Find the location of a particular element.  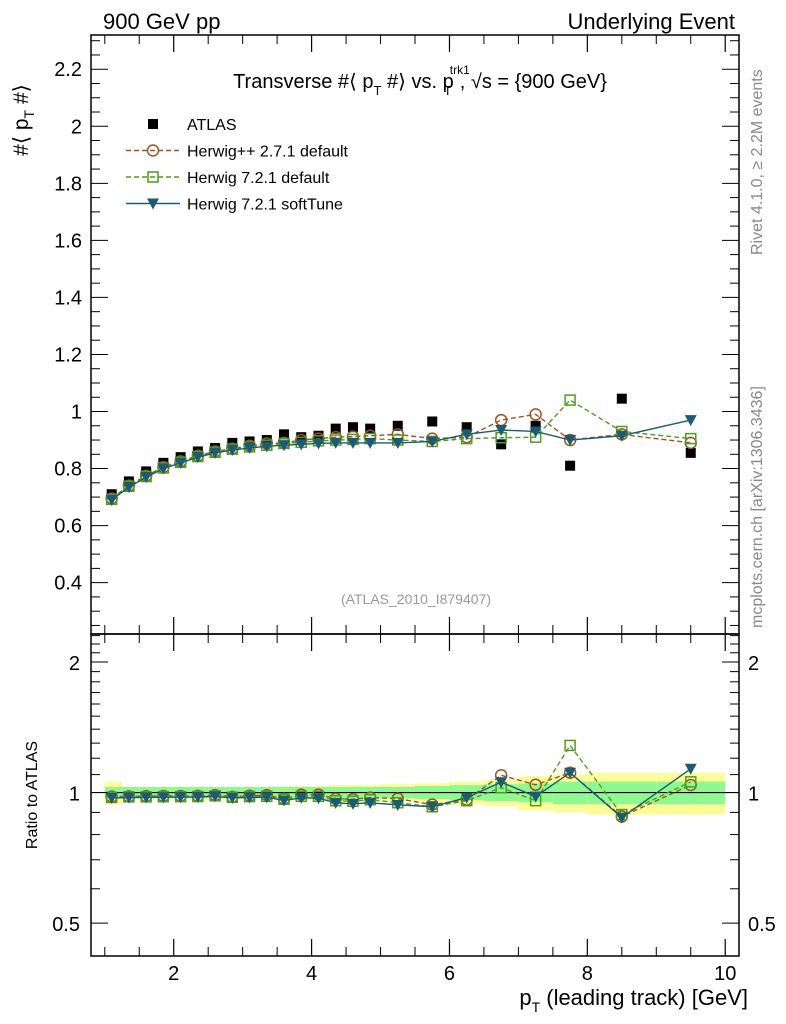

x-tick-label: 8 is located at coordinates (587, 974).